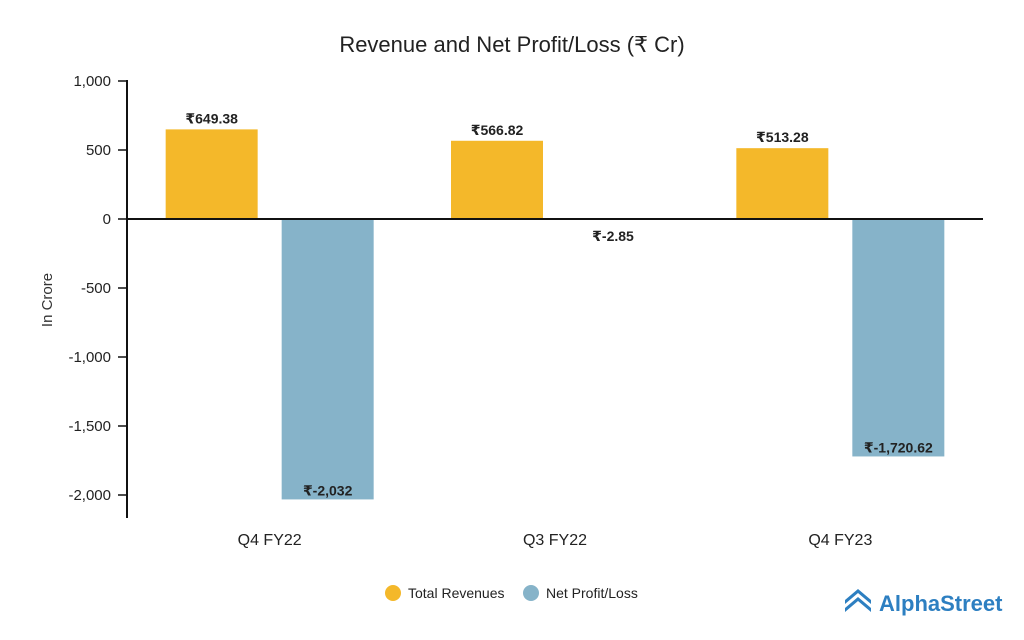  What do you see at coordinates (89, 357) in the screenshot?
I see `y-tick-label: -1,000` at bounding box center [89, 357].